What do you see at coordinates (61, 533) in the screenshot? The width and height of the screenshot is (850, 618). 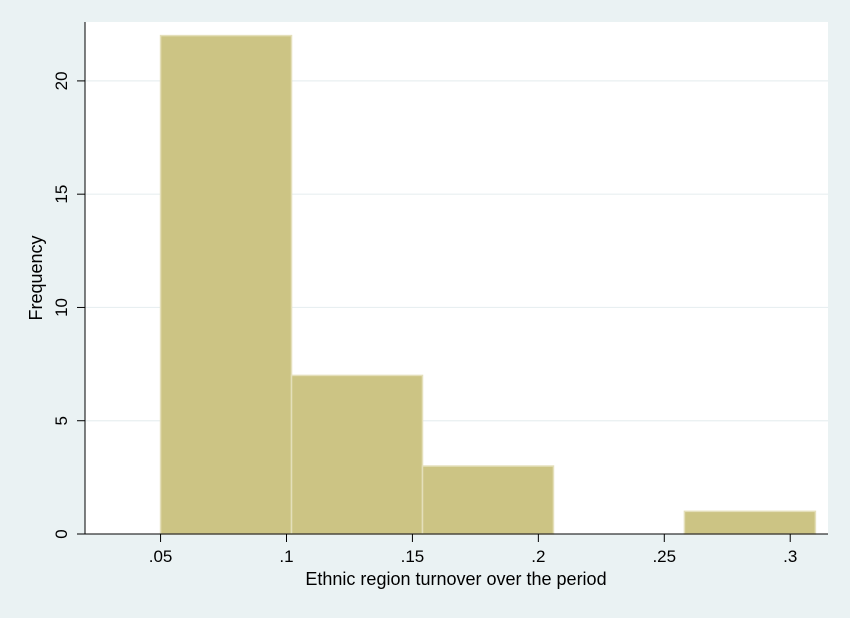 I see `y-tick-label: 0` at bounding box center [61, 533].